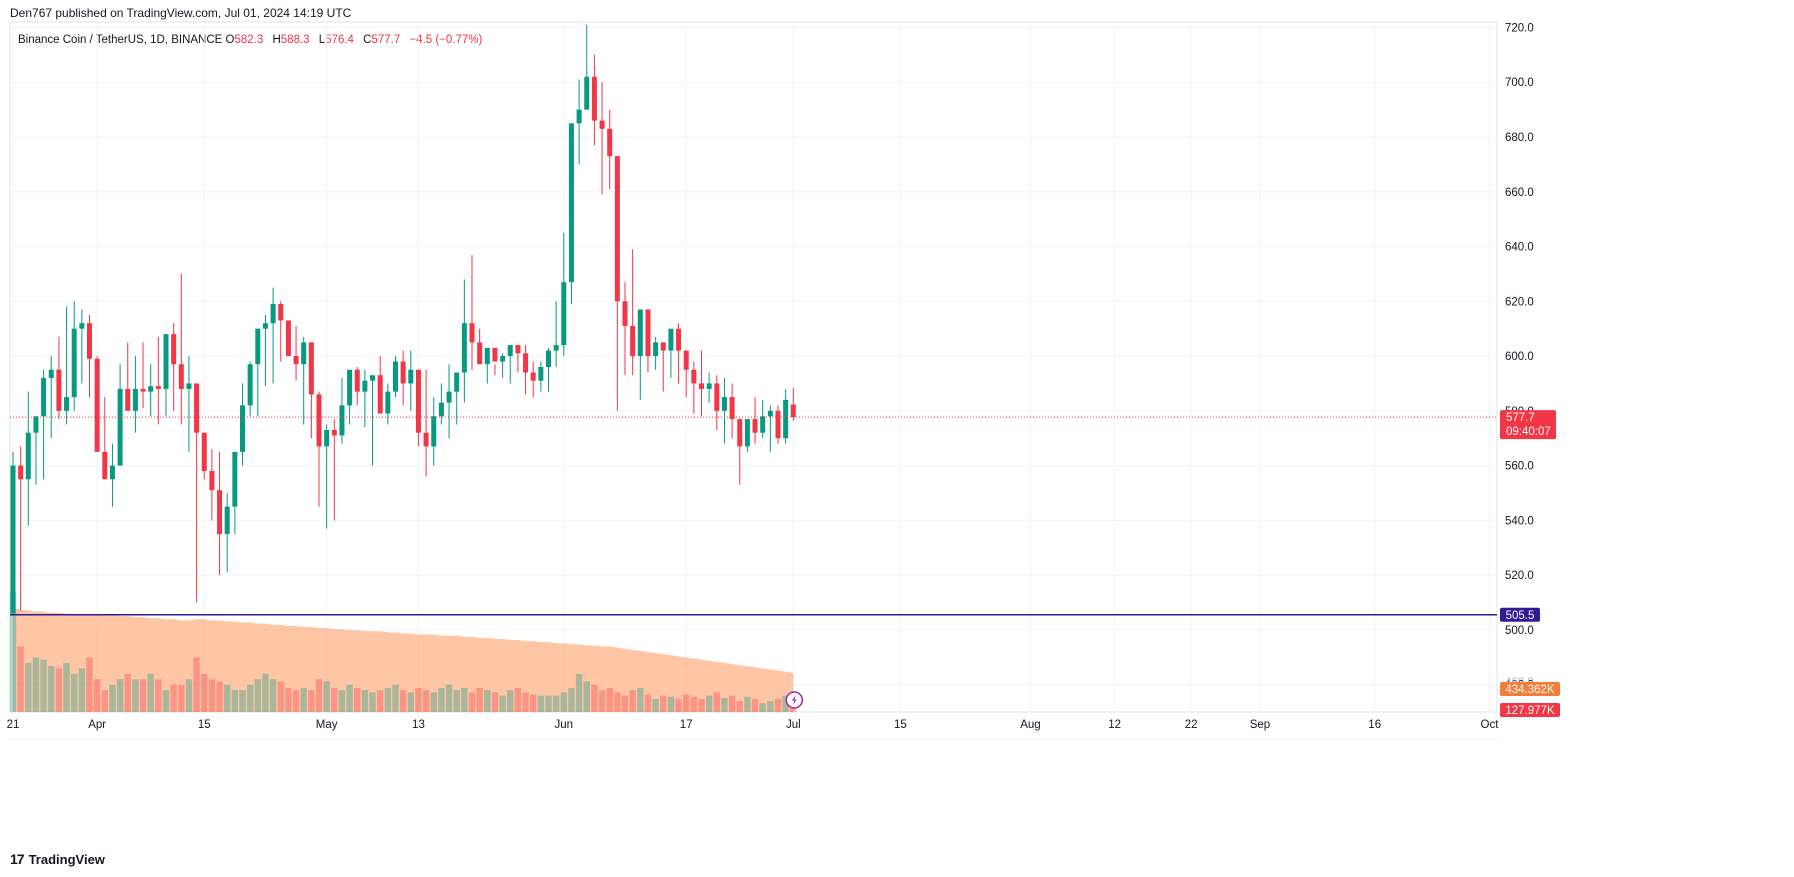 Image resolution: width=1794 pixels, height=877 pixels. Describe the element at coordinates (1260, 725) in the screenshot. I see `x-tick-label: Sep` at that location.